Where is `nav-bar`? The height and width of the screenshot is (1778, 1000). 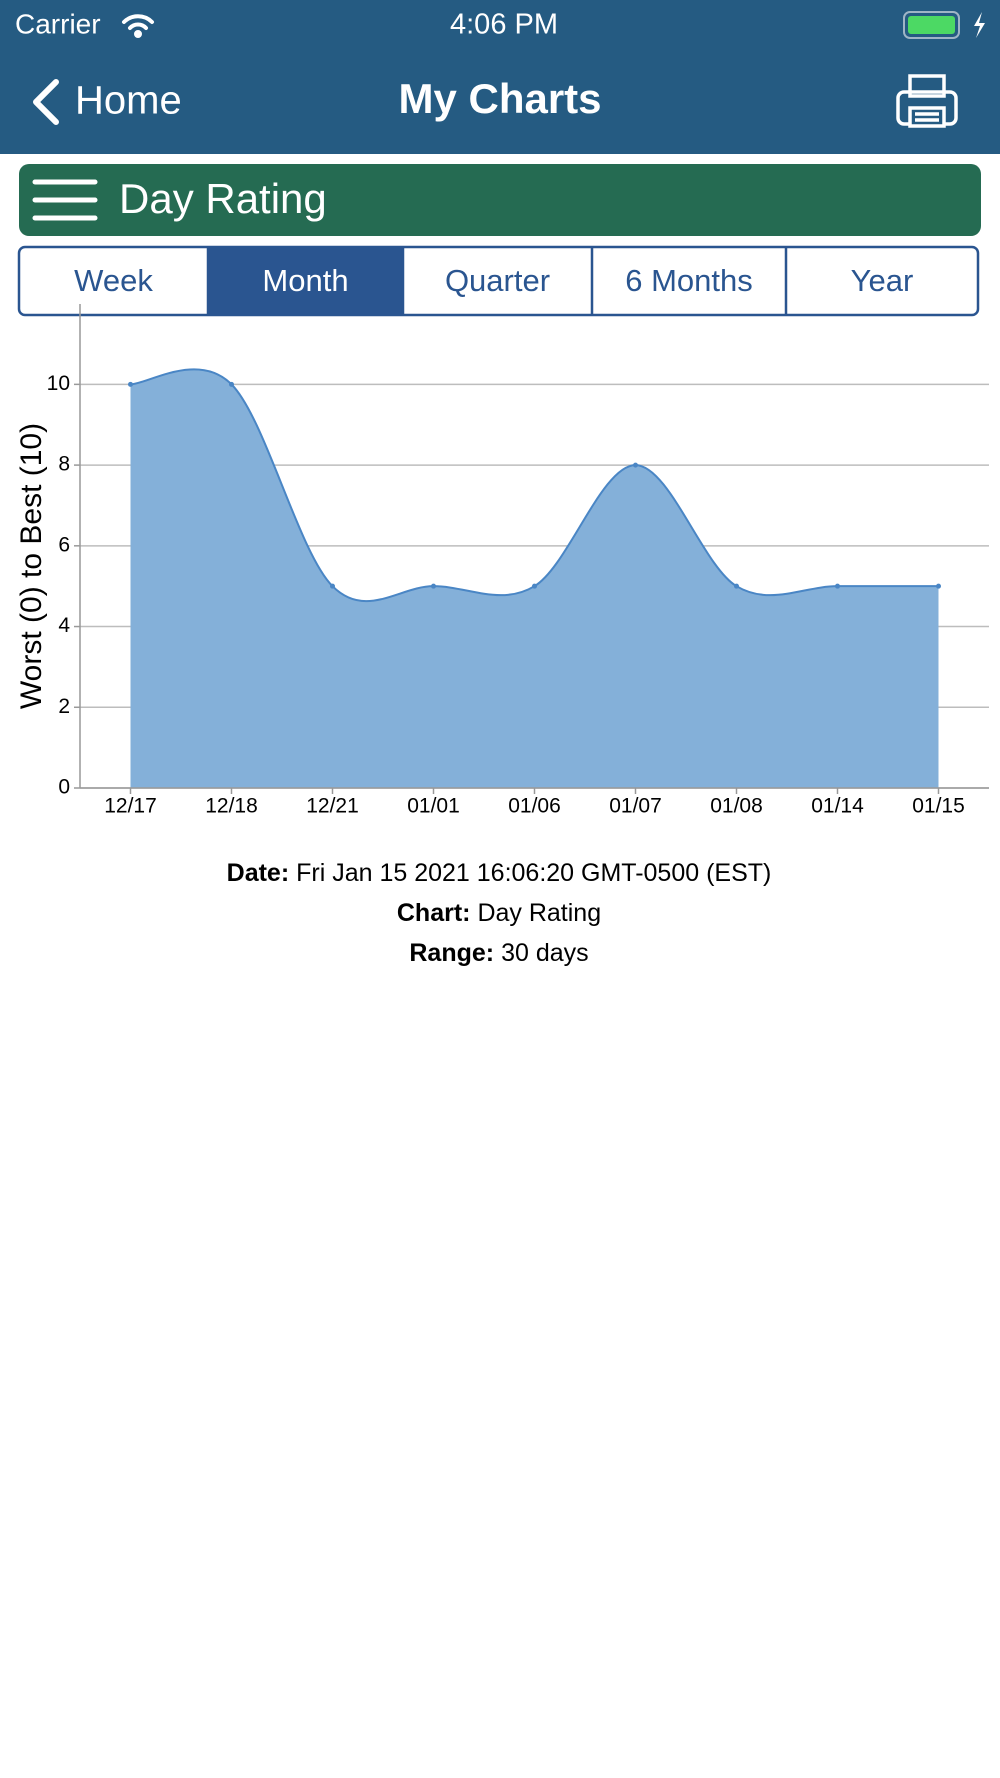
nav-bar is located at coordinates (500, 77).